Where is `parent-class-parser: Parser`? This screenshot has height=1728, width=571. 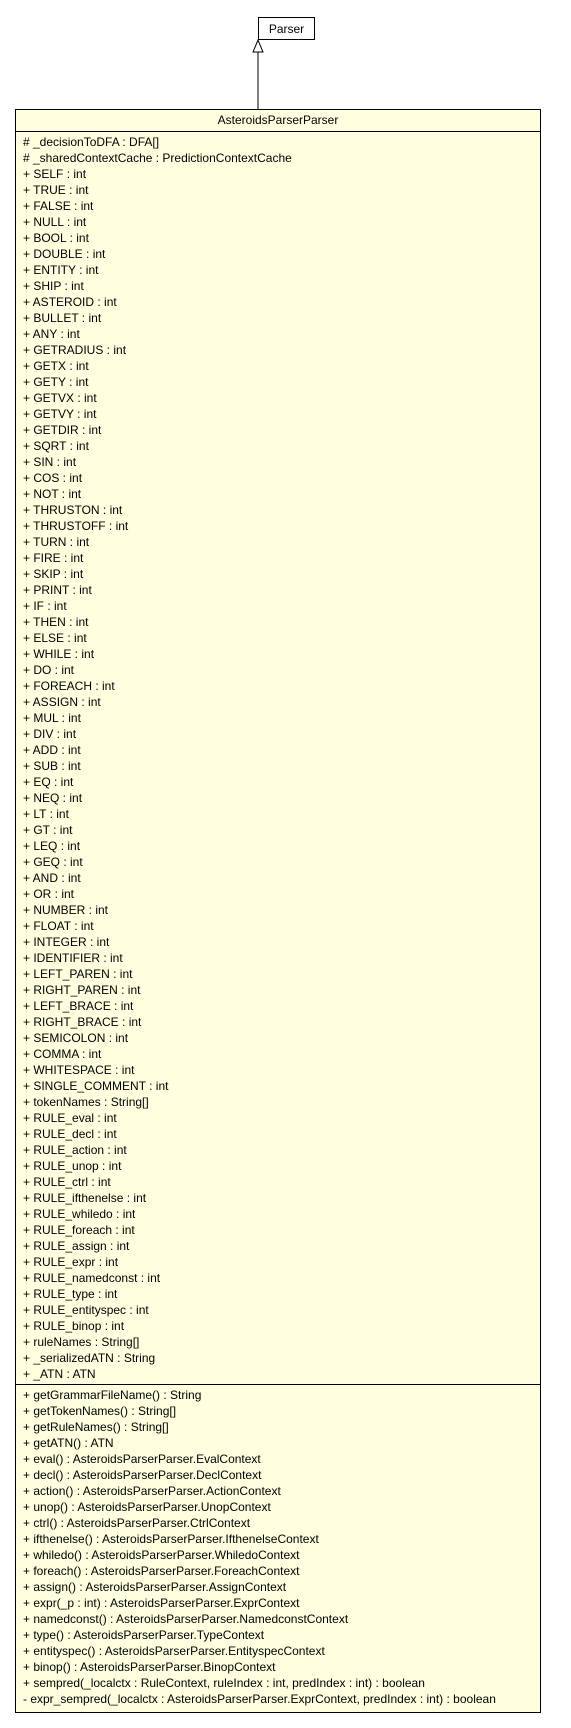 parent-class-parser: Parser is located at coordinates (286, 28).